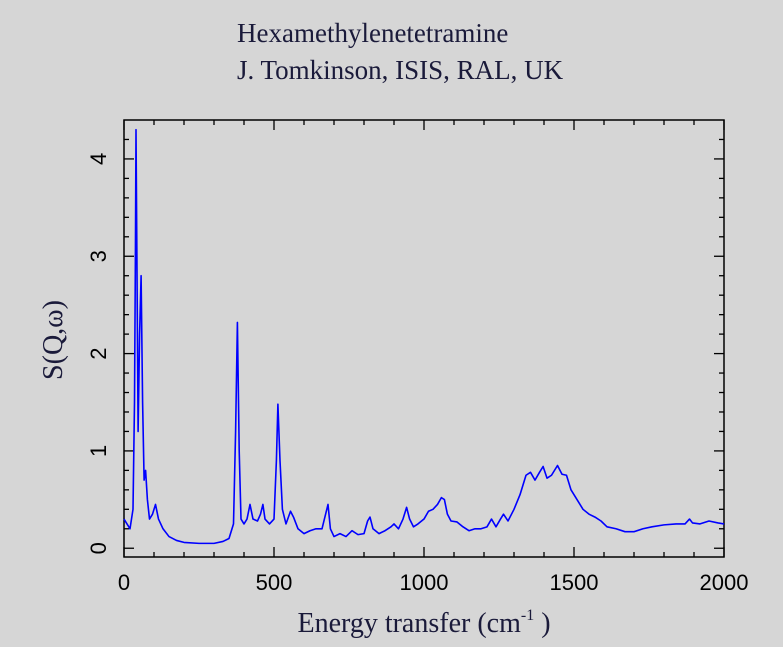 This screenshot has height=647, width=783. Describe the element at coordinates (98, 451) in the screenshot. I see `y-tick-label: 1` at that location.